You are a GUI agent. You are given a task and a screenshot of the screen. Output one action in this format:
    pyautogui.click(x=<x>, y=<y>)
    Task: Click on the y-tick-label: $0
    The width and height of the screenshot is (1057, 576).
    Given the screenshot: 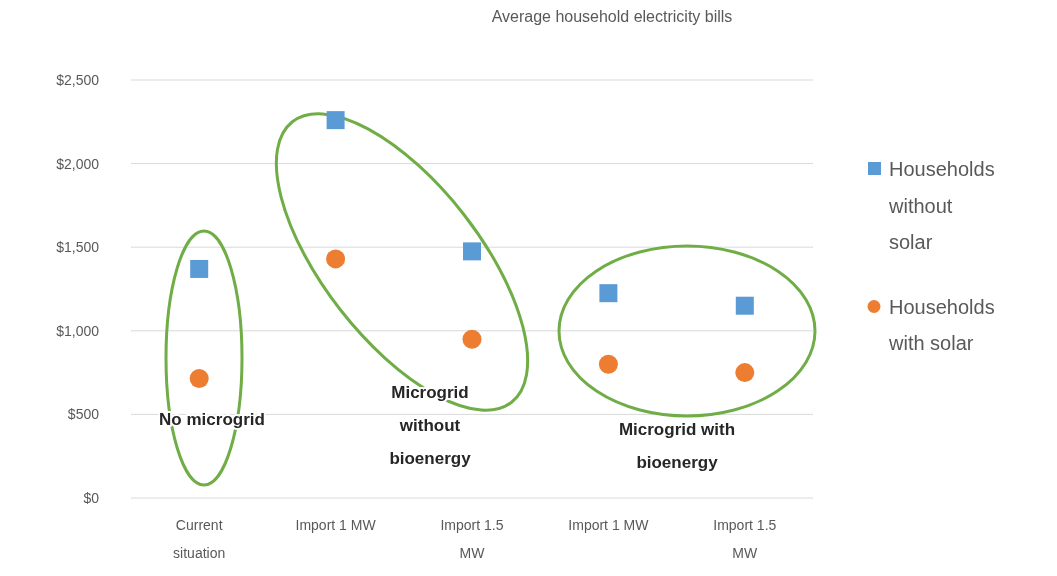 What is the action you would take?
    pyautogui.click(x=91, y=498)
    